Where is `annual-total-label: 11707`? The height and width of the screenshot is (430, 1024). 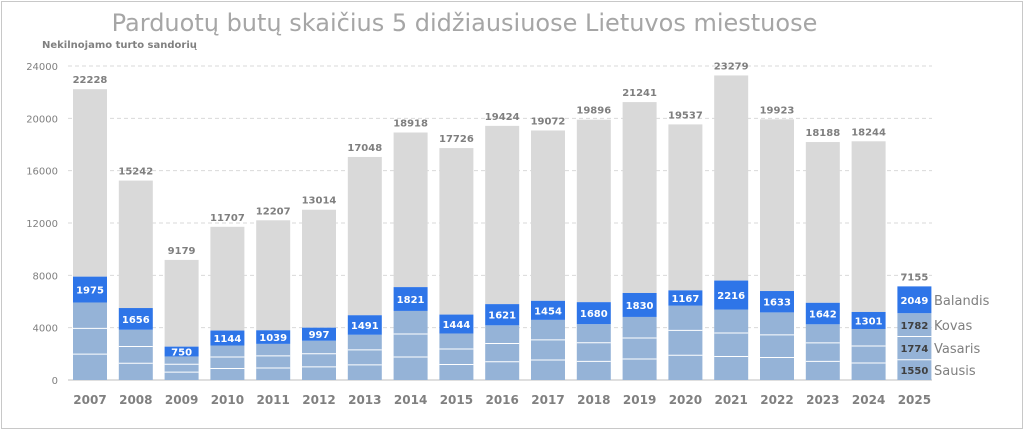 annual-total-label: 11707 is located at coordinates (227, 218).